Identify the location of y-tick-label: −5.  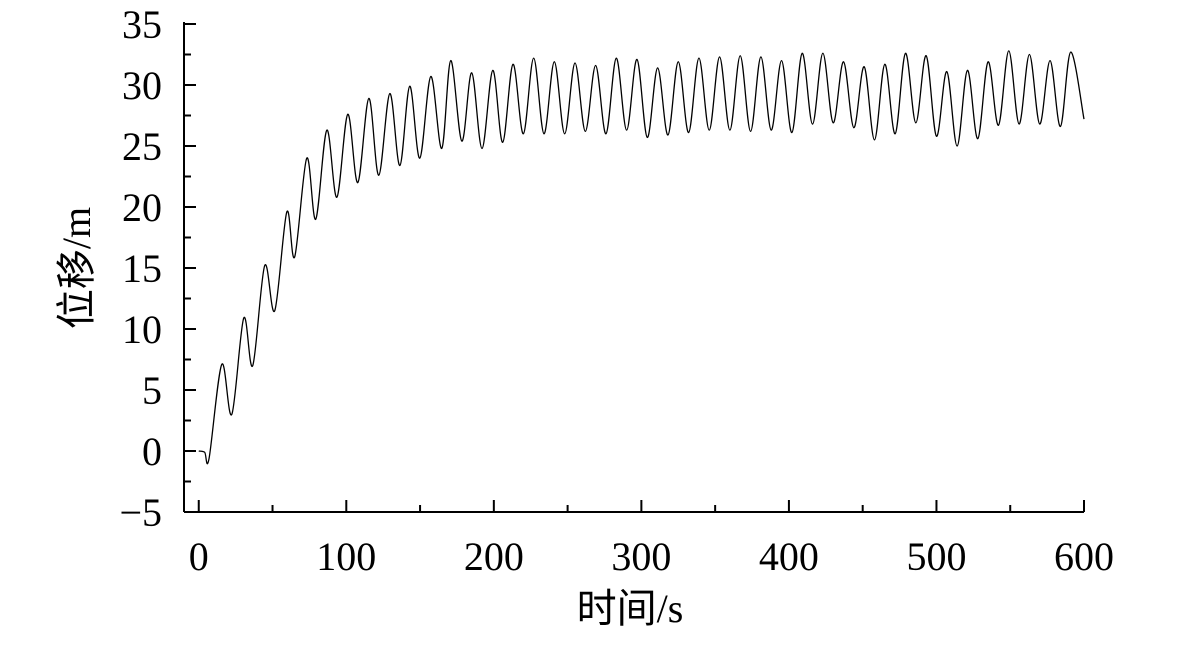
(140, 512).